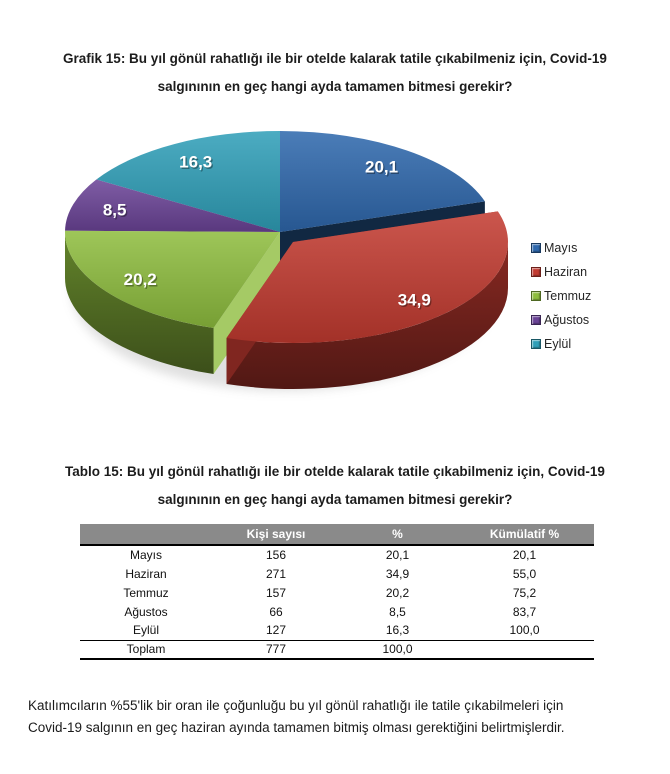 Image resolution: width=670 pixels, height=774 pixels. What do you see at coordinates (173, 205) in the screenshot?
I see `pie-slice-agustos` at bounding box center [173, 205].